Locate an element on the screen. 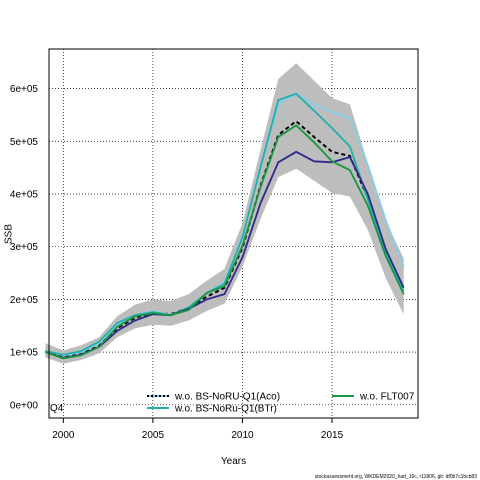 The image size is (480, 480). legend-label: w.o. BS-NoRu-Q1(BTr) is located at coordinates (225, 409).